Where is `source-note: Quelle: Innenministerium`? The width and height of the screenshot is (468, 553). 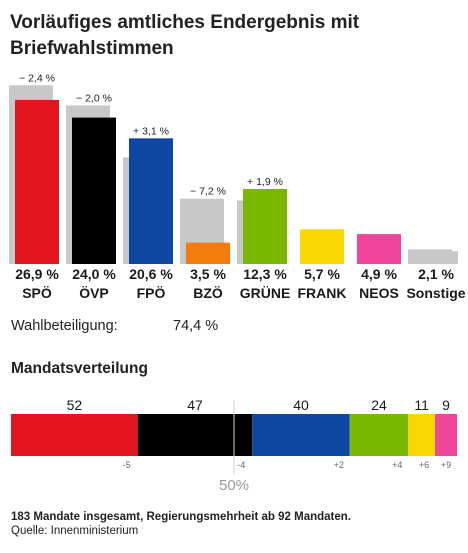
source-note: Quelle: Innenministerium is located at coordinates (75, 531).